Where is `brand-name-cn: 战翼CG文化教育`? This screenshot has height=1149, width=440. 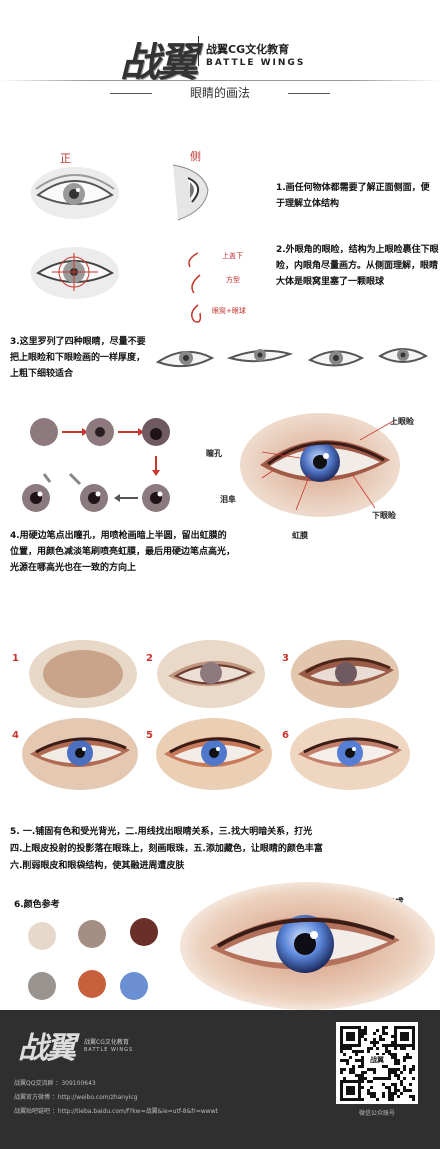 brand-name-cn: 战翼CG文化教育 is located at coordinates (248, 49).